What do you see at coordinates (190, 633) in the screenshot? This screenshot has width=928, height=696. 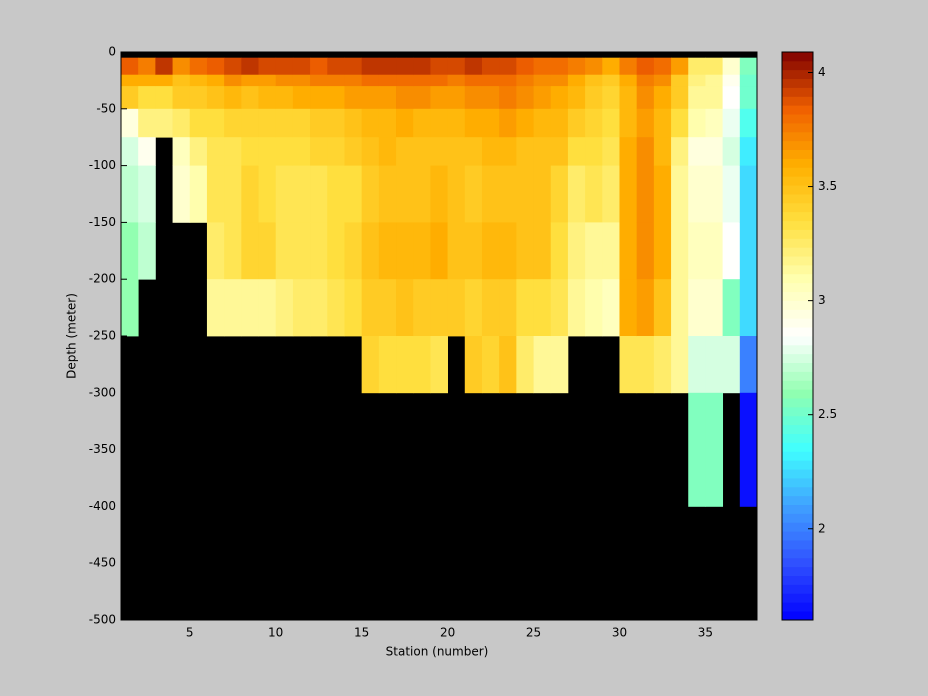 I see `x-tick-label: 5` at bounding box center [190, 633].